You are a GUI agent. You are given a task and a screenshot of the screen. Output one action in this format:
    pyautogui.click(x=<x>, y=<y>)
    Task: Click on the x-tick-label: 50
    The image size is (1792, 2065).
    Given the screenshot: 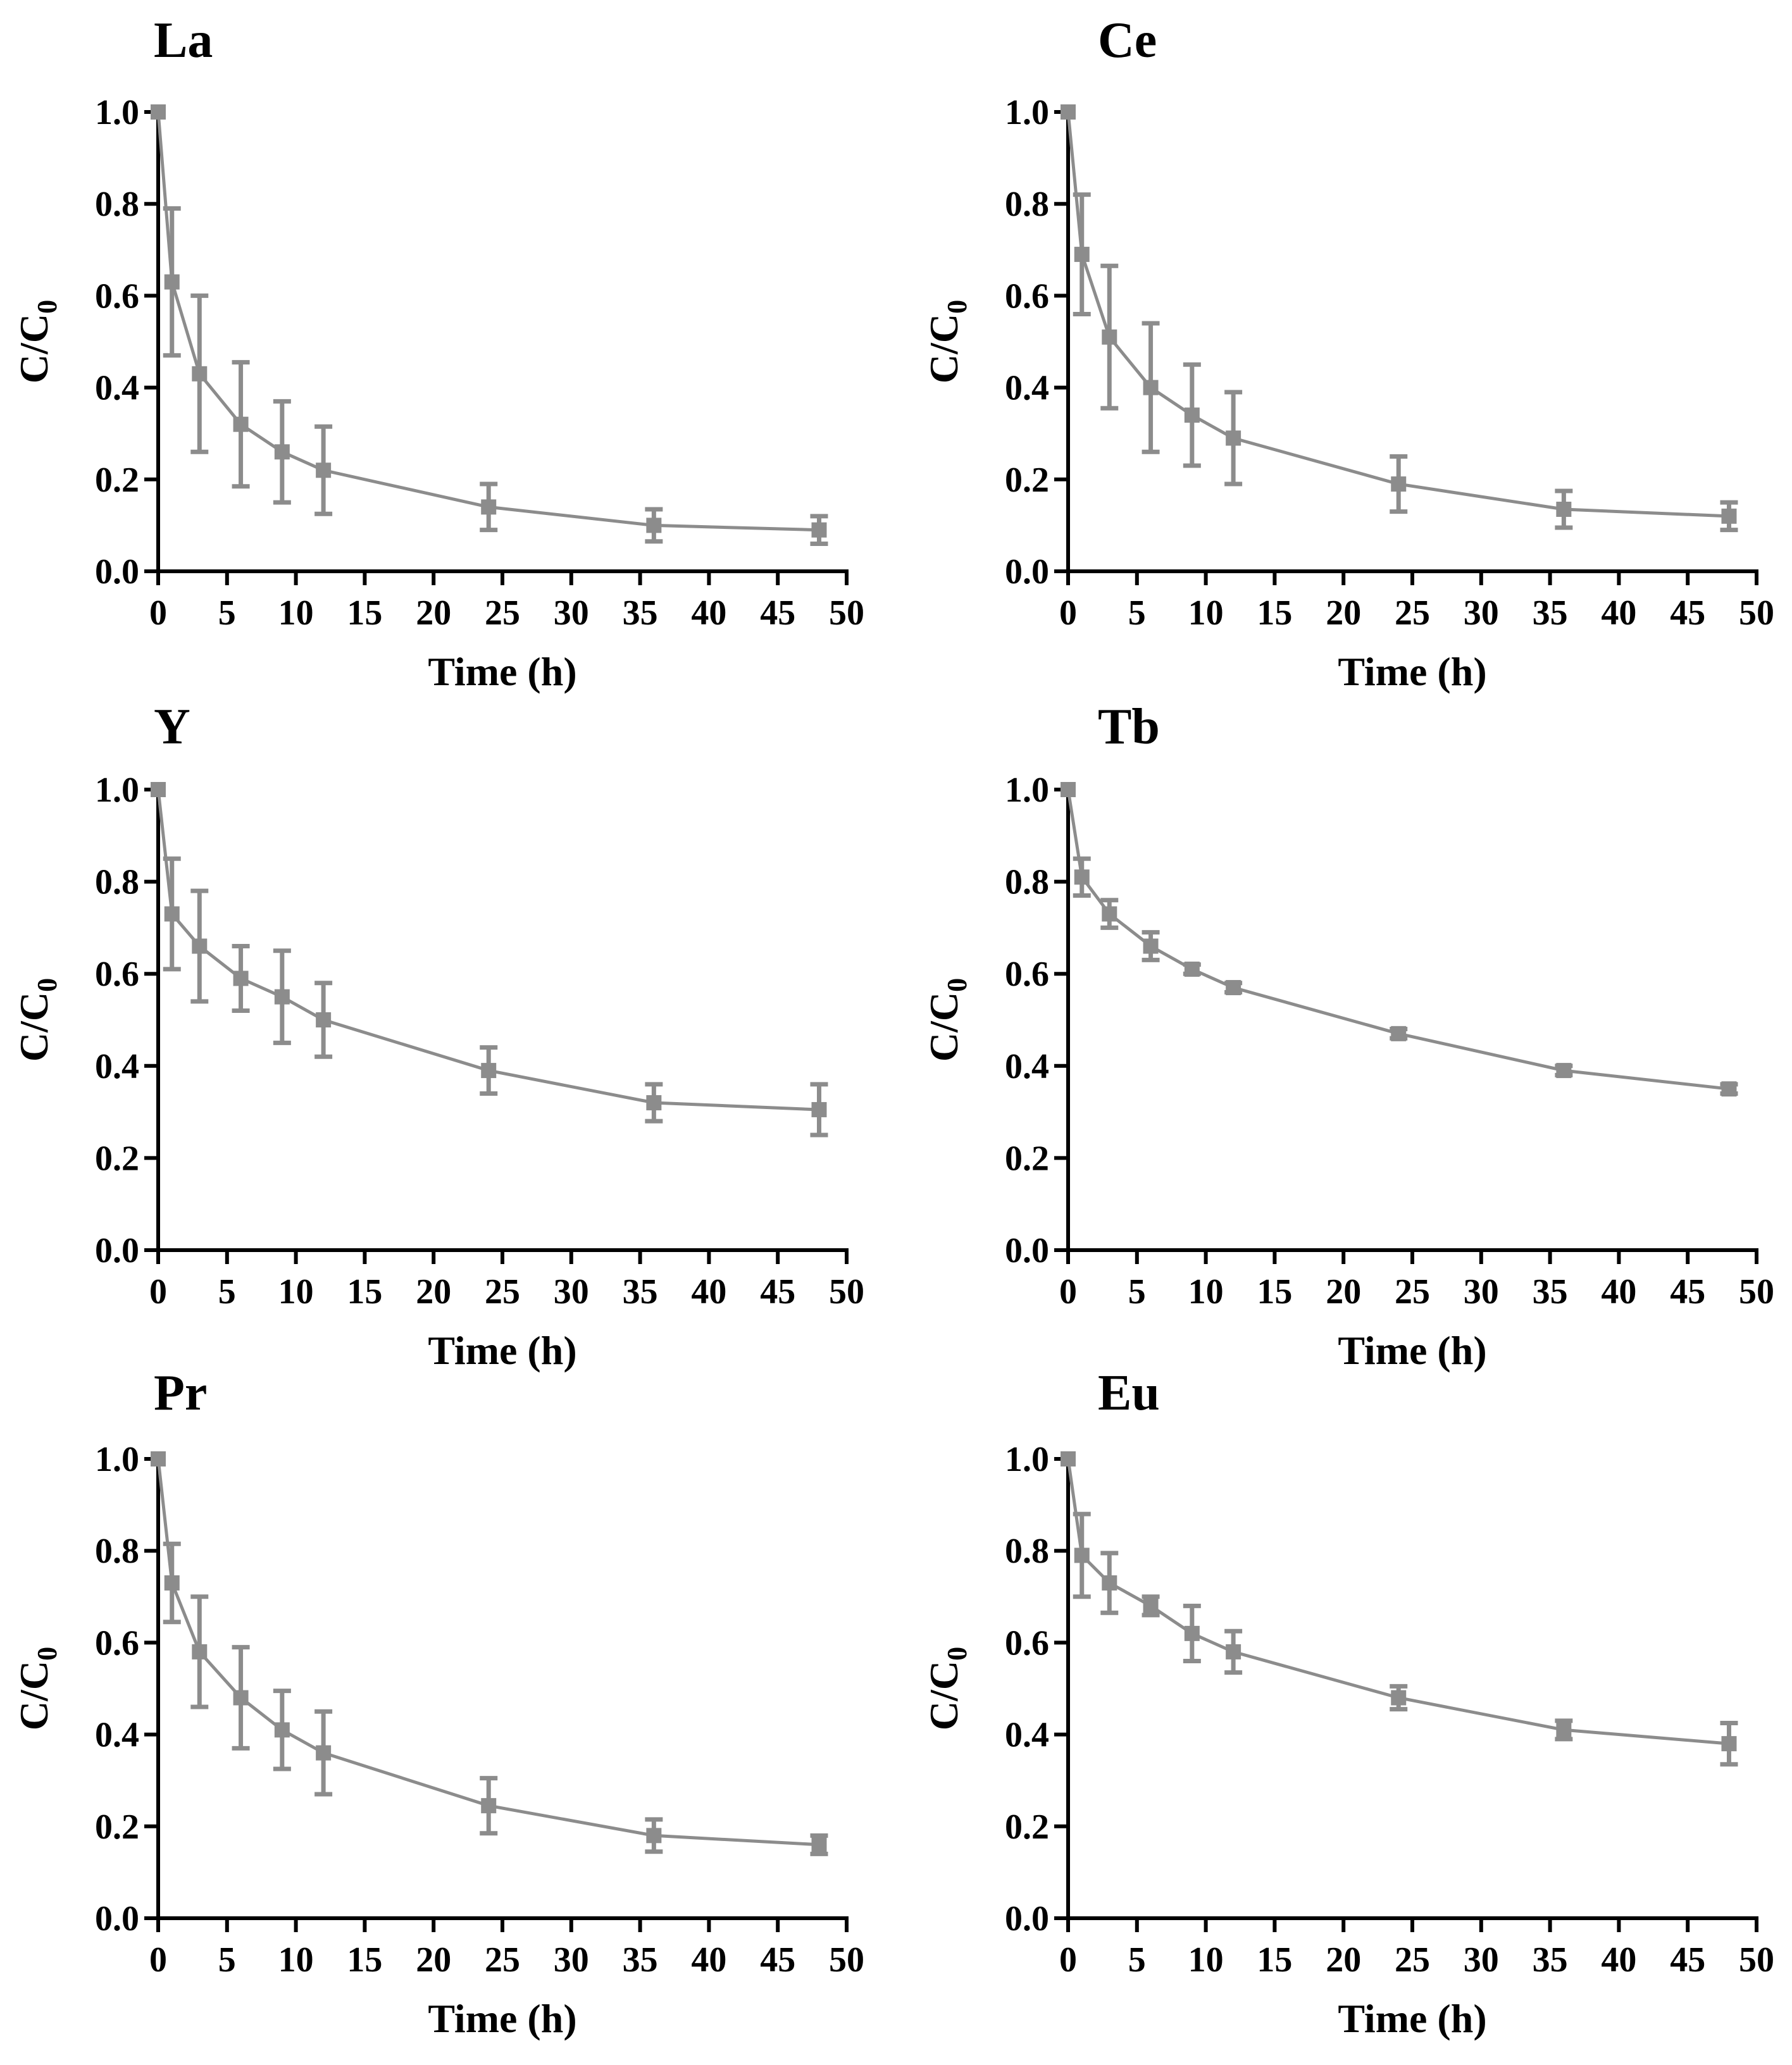 What is the action you would take?
    pyautogui.click(x=846, y=1292)
    